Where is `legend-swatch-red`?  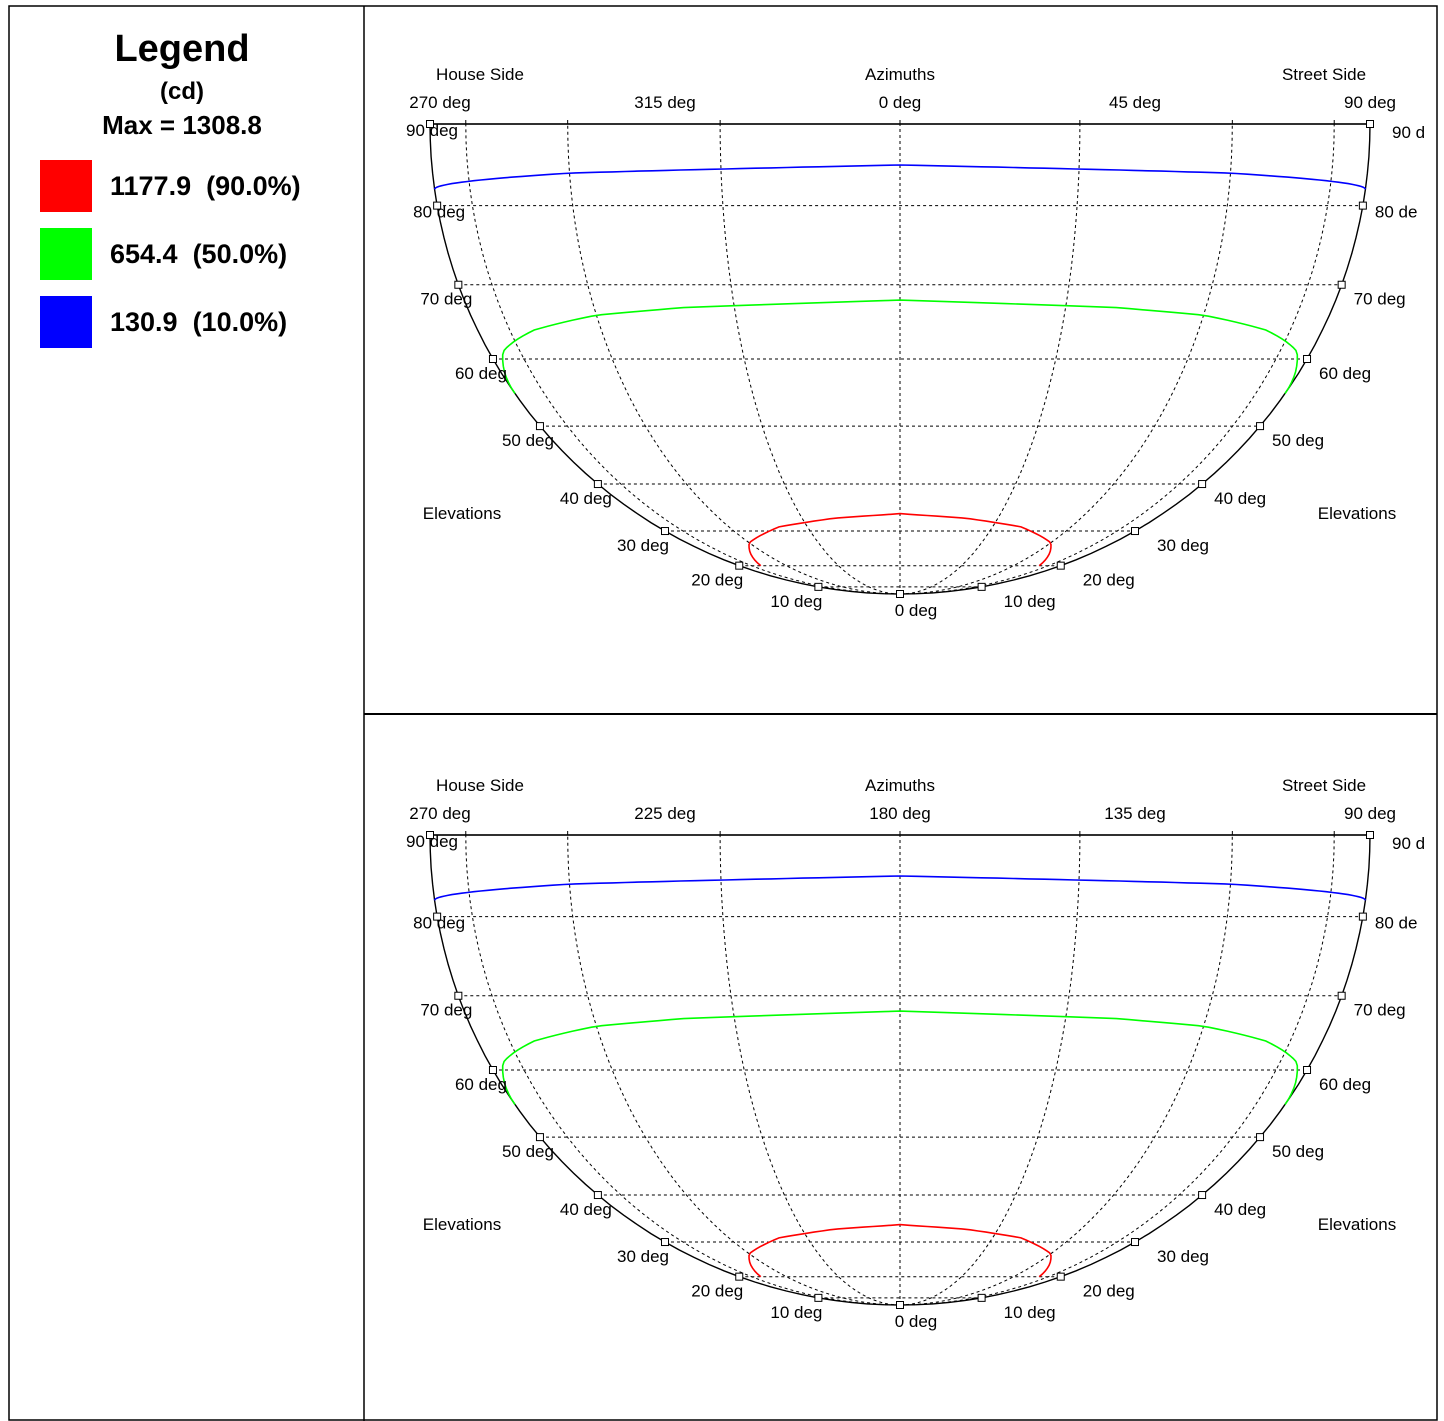 legend-swatch-red is located at coordinates (66, 186).